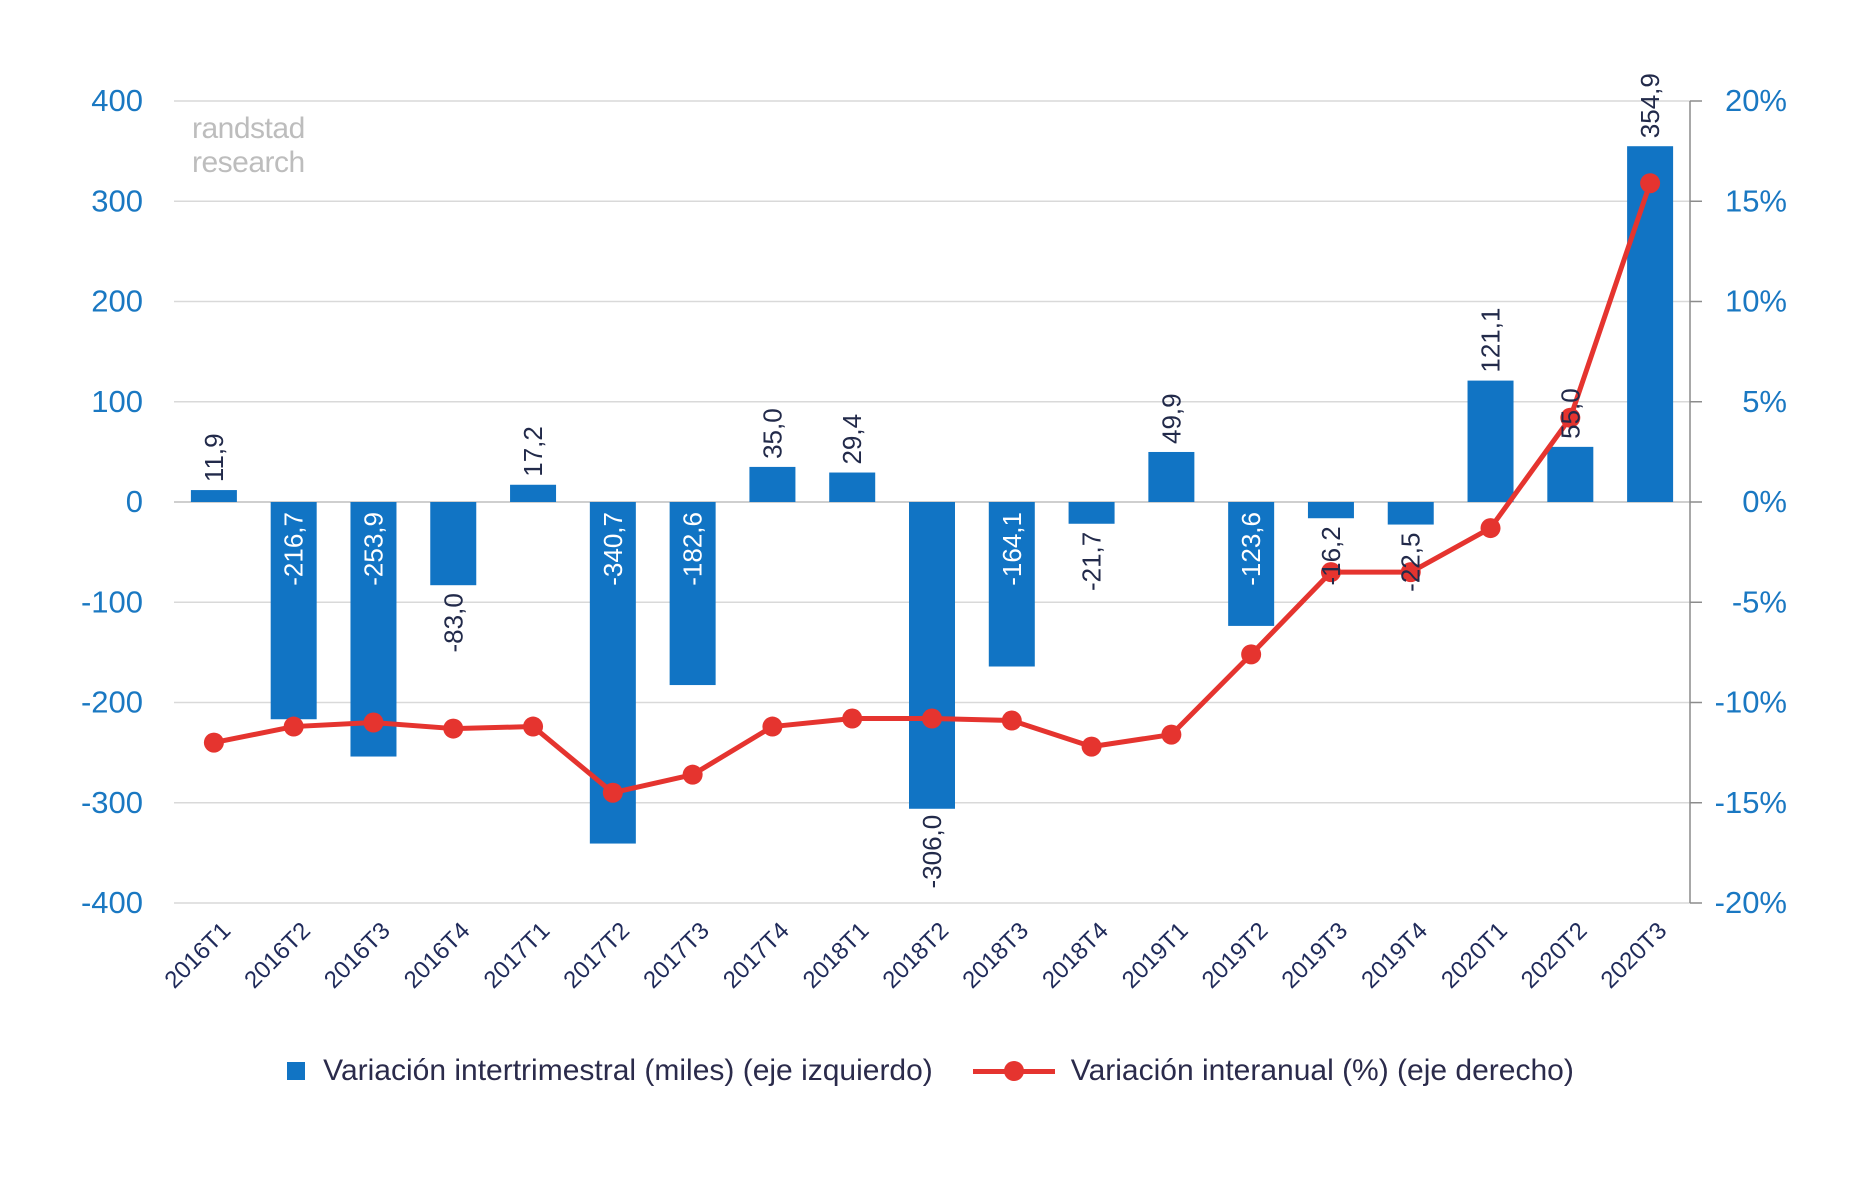 The width and height of the screenshot is (1861, 1179). Describe the element at coordinates (357, 955) in the screenshot. I see `category-label: 2016T3` at that location.